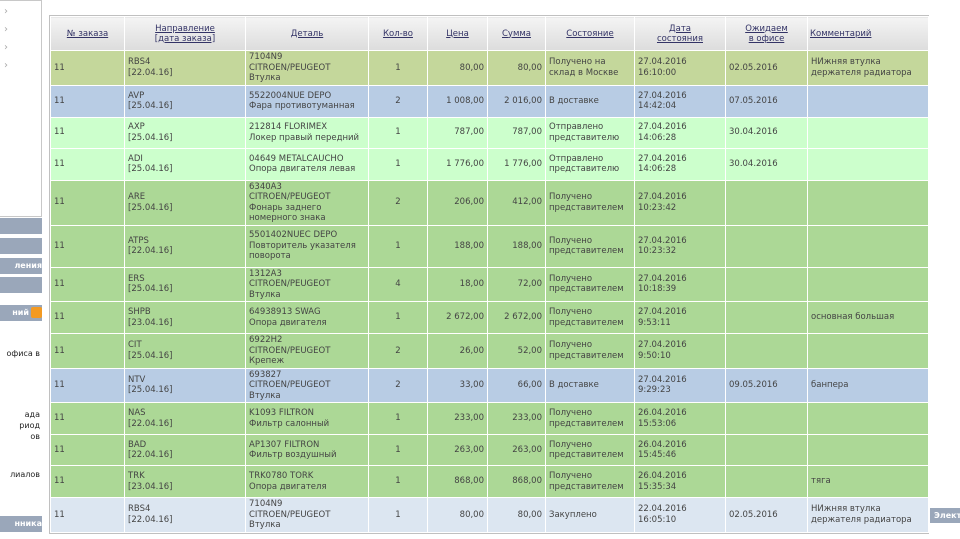  Describe the element at coordinates (21, 313) in the screenshot. I see `sidebar-tab: ний` at that location.